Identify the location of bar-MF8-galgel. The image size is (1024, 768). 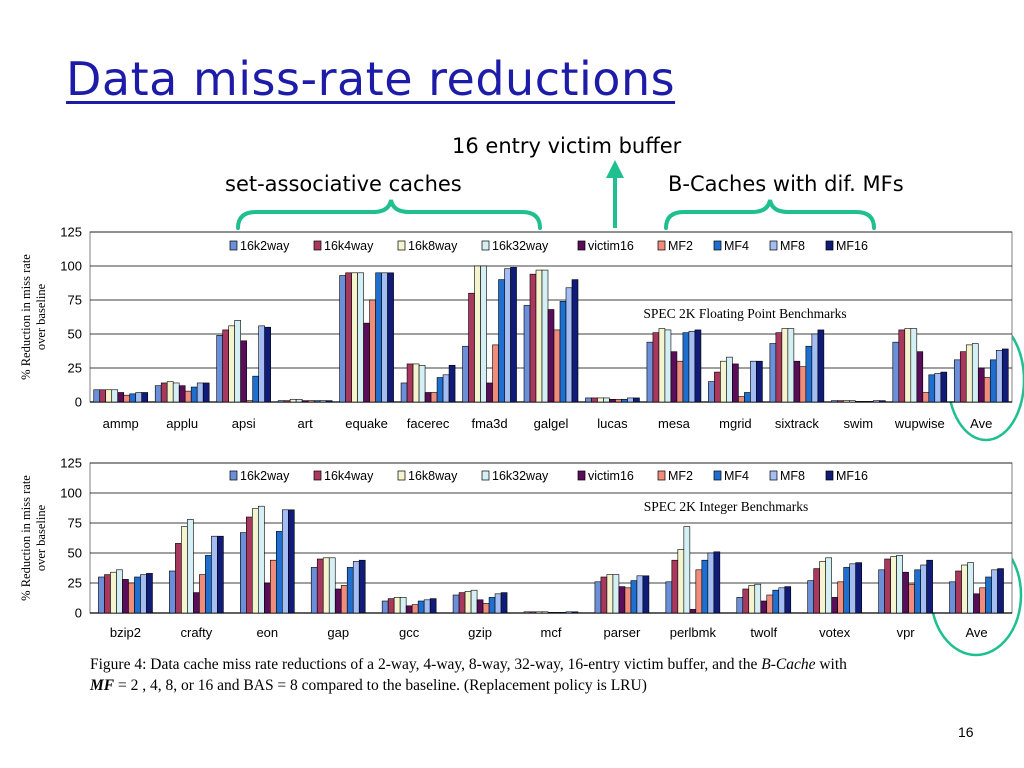
(569, 345).